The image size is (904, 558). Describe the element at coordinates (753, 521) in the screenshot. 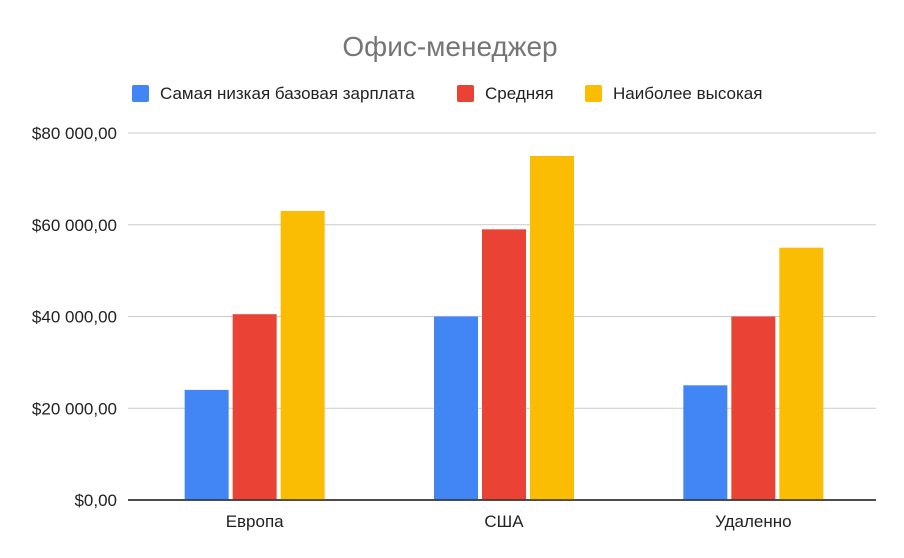

I see `x-tick-label: Удаленно` at that location.